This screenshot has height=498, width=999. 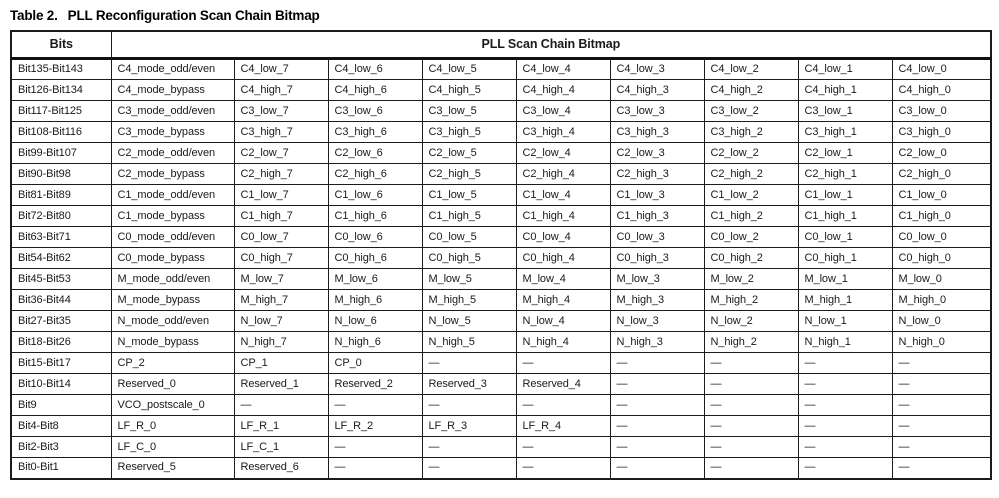 I want to click on table-row: Bit9 VCO_postscale_0 — — — — — — — —, so click(x=501, y=405).